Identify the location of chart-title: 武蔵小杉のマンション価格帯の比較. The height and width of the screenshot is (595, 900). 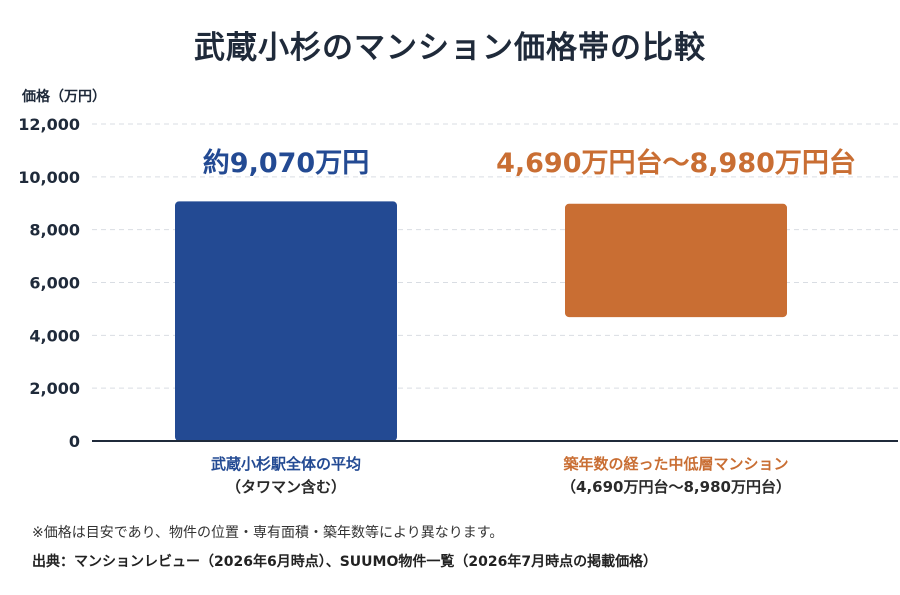
(450, 48).